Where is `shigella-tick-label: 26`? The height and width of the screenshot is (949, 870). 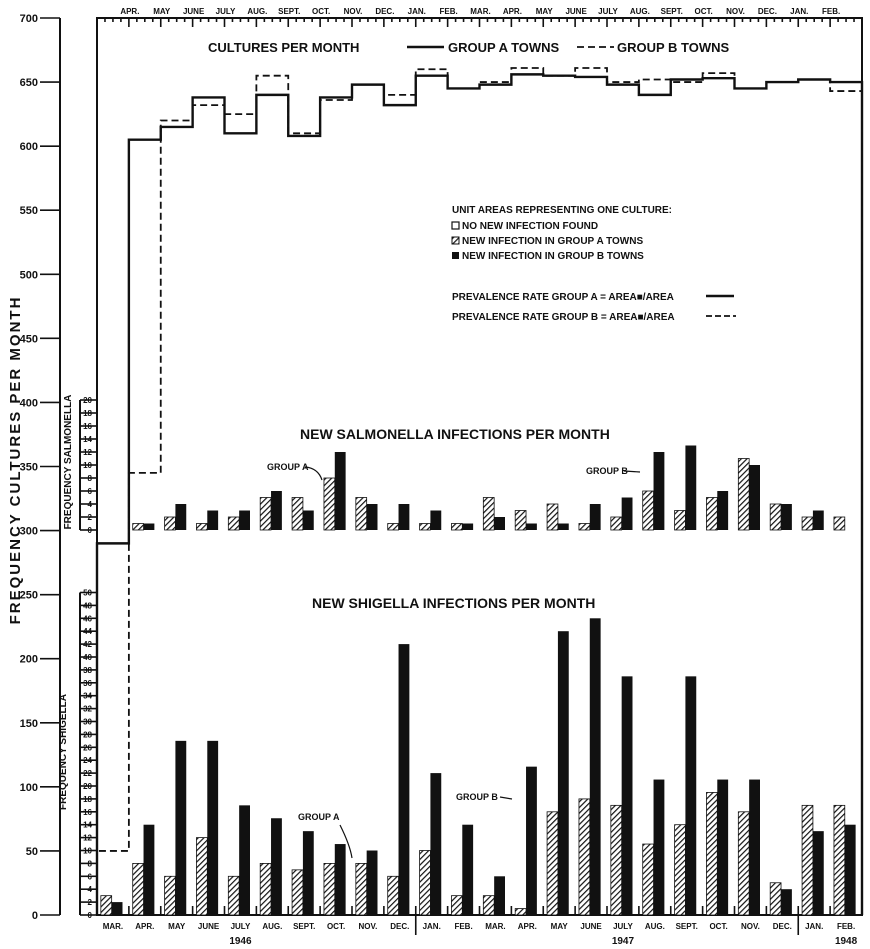
shigella-tick-label: 26 is located at coordinates (87, 747).